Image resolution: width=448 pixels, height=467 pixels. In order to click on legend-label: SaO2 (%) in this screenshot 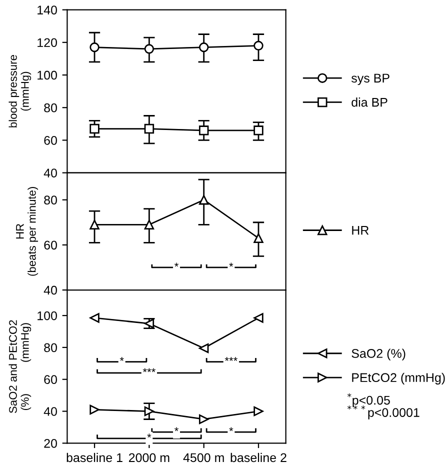, I will do `click(379, 354)`.